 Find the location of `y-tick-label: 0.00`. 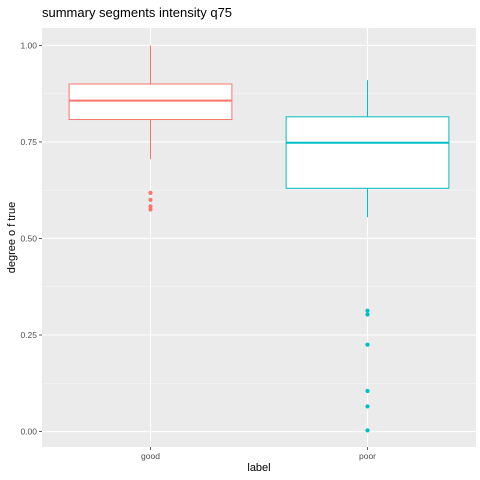

y-tick-label: 0.00 is located at coordinates (28, 432).